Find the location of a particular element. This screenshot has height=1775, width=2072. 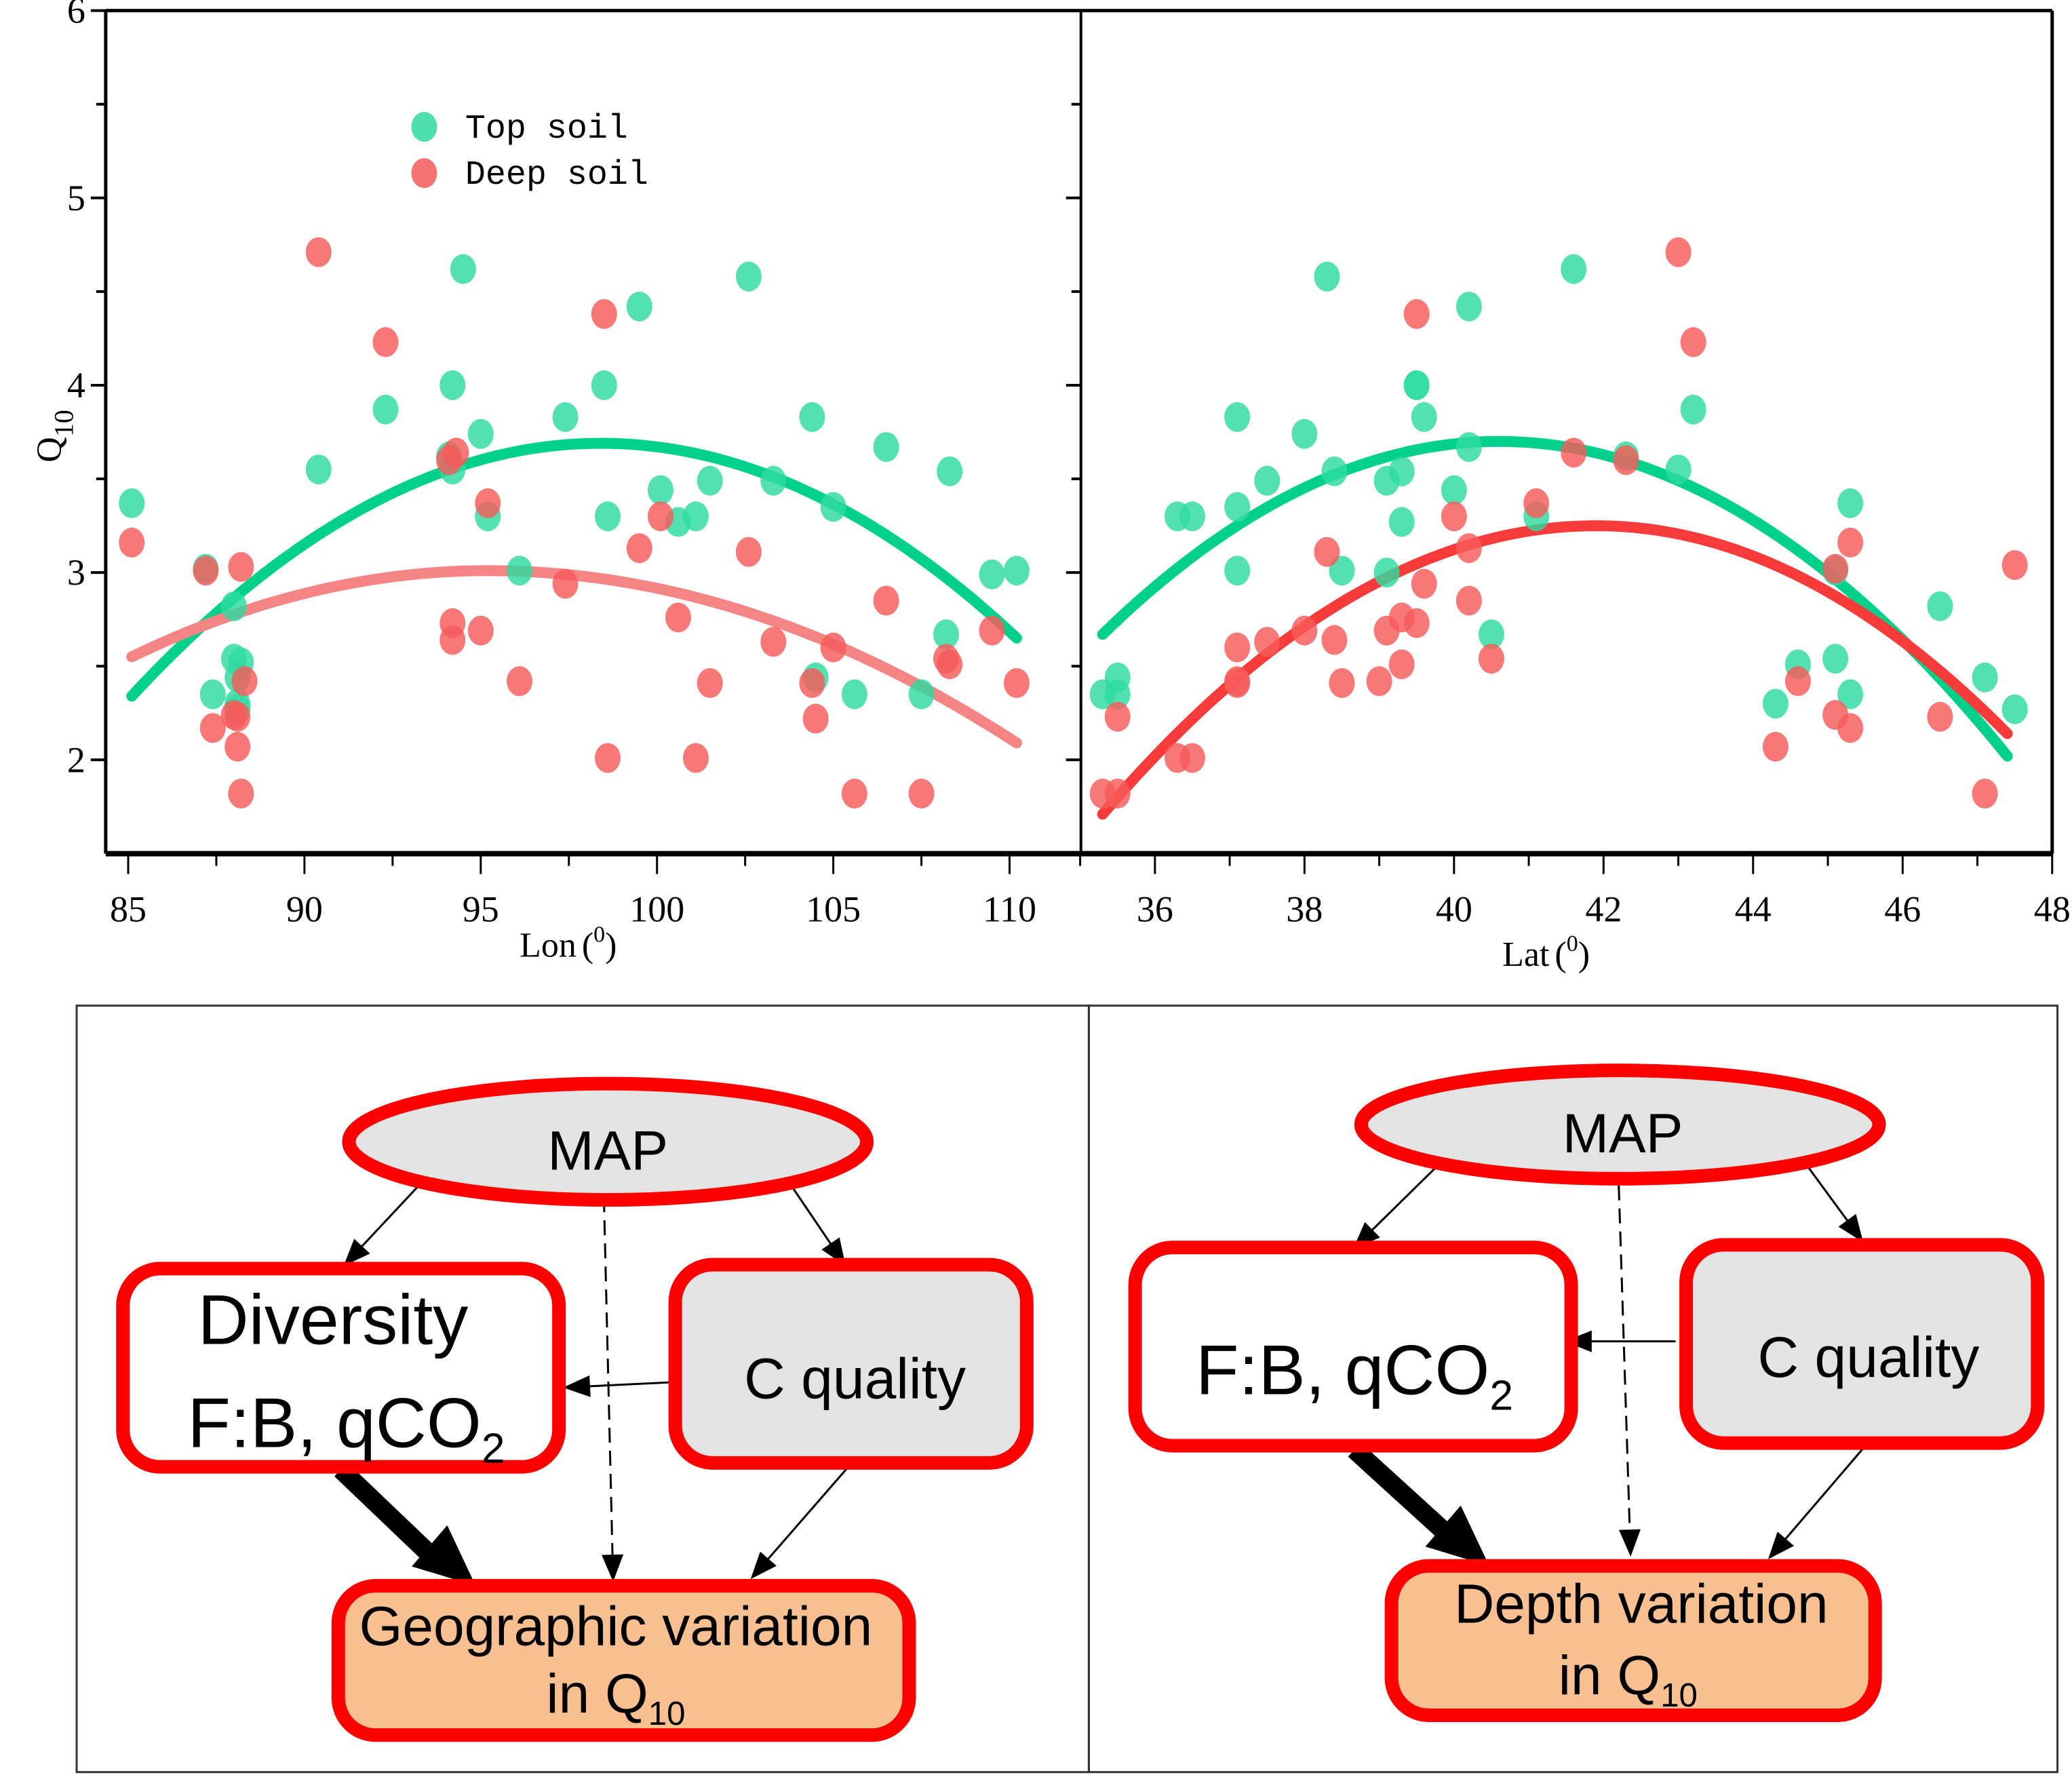

arrow-cquality-to-outcome is located at coordinates (806, 1515).